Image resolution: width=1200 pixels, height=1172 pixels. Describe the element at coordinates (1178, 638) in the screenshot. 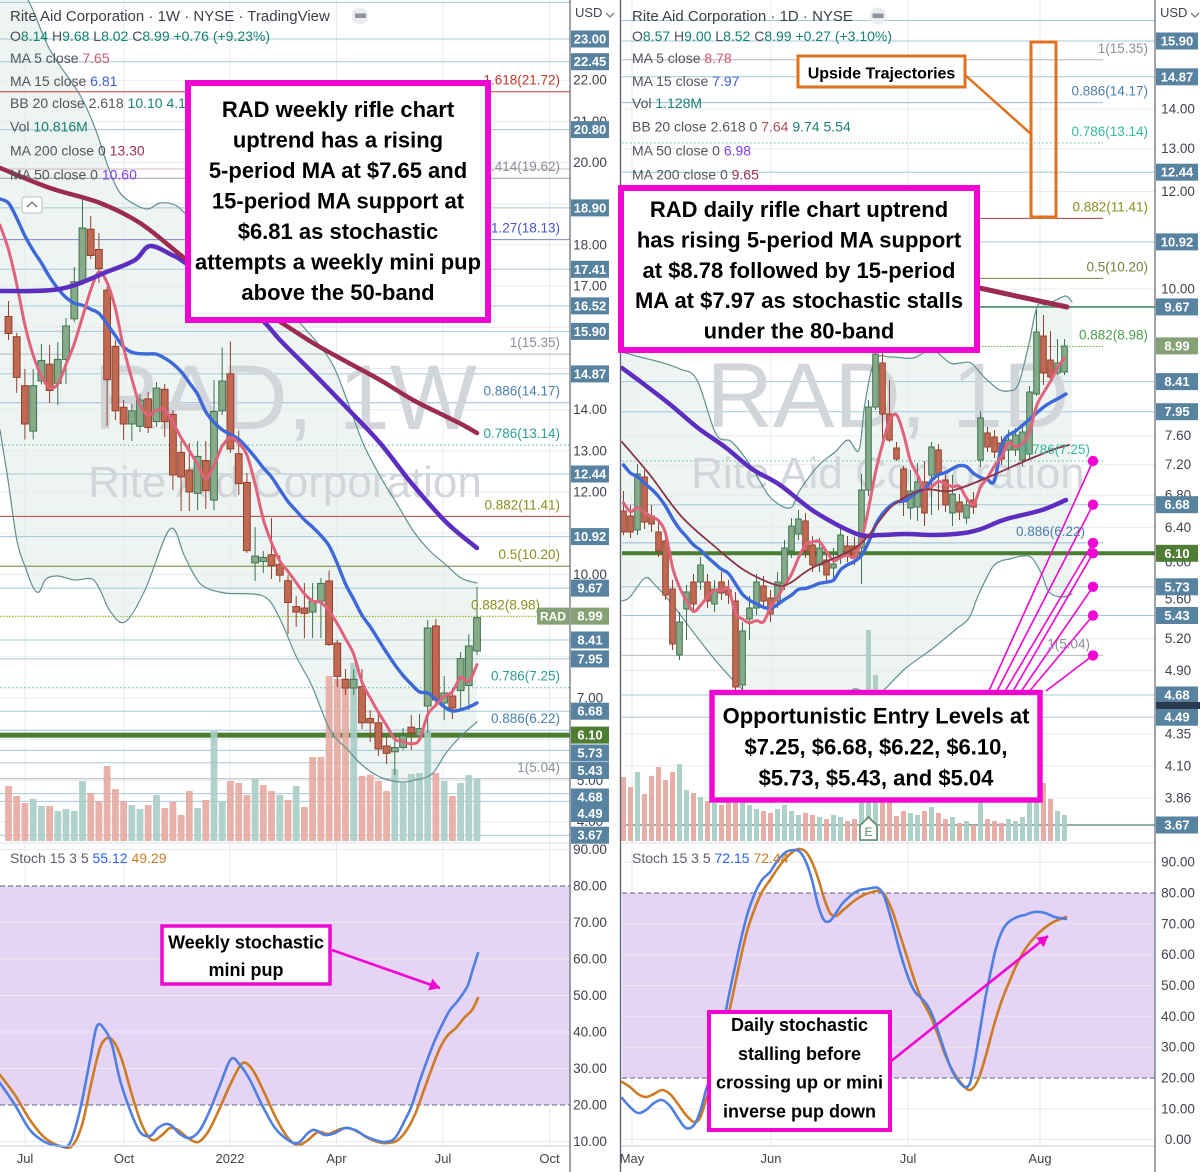

I see `svg-text: 5.20` at that location.